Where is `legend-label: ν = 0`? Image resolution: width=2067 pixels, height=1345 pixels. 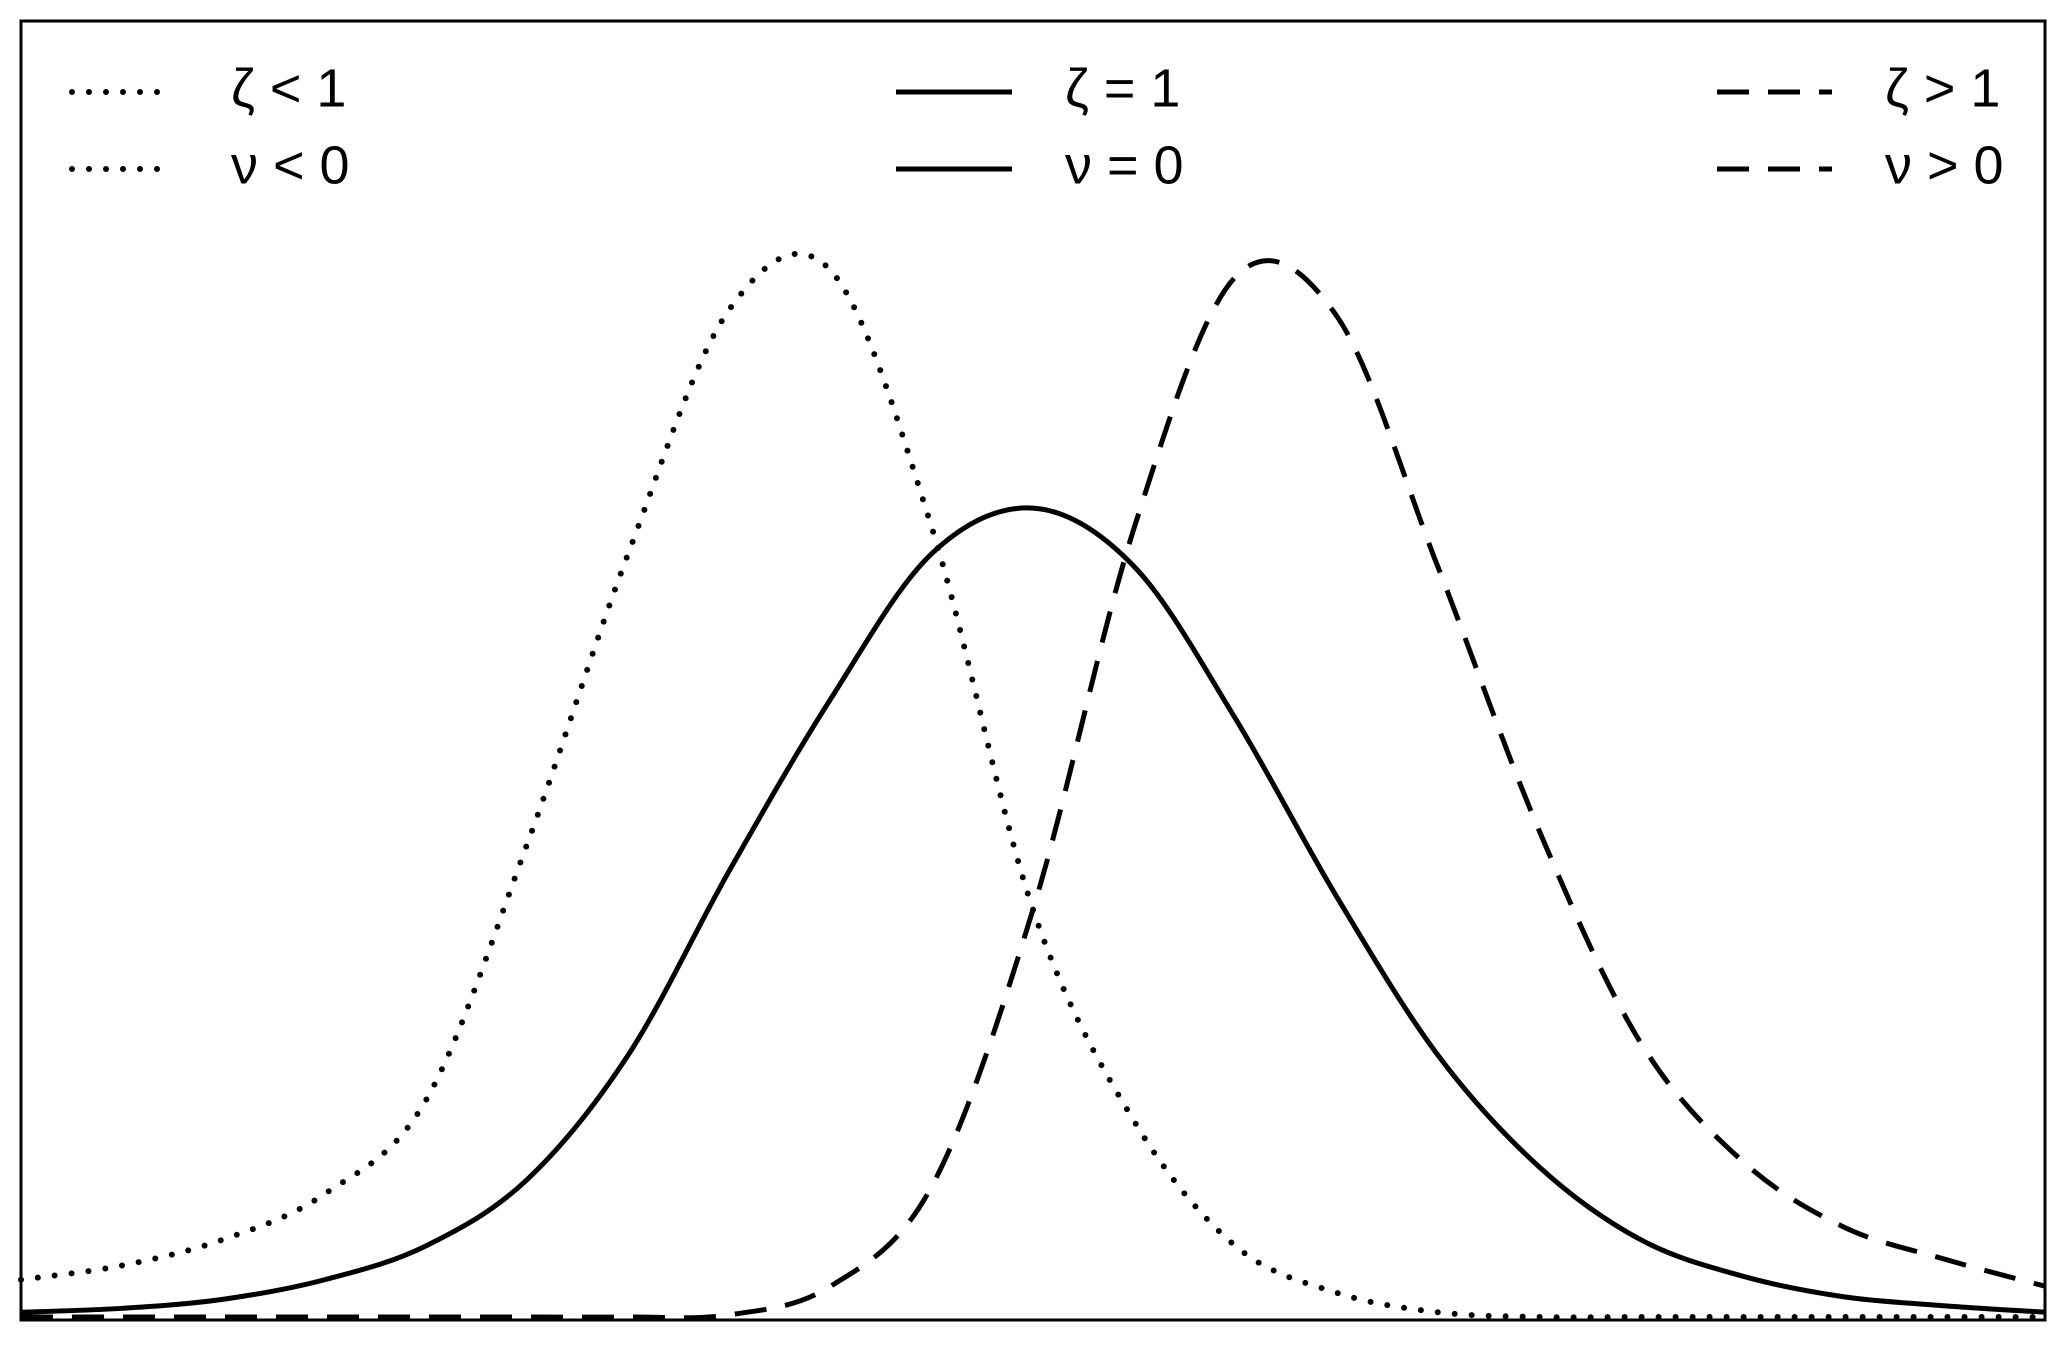 legend-label: ν = 0 is located at coordinates (1124, 165).